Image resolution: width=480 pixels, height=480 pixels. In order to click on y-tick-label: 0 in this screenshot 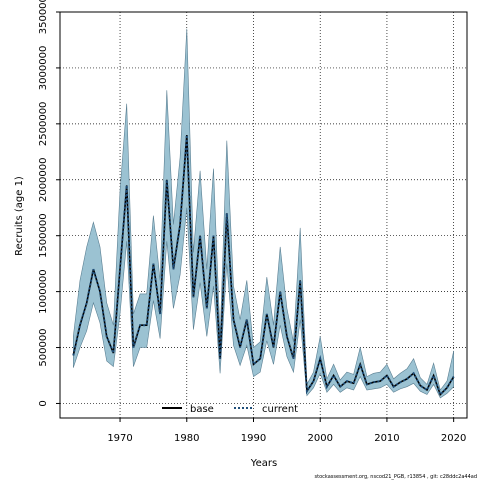, I will do `click(43, 403)`.